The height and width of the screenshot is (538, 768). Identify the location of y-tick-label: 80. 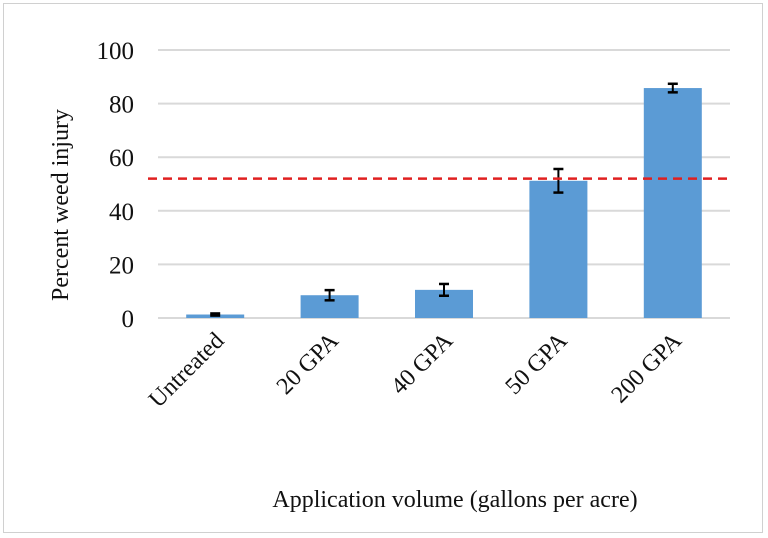
(121, 105).